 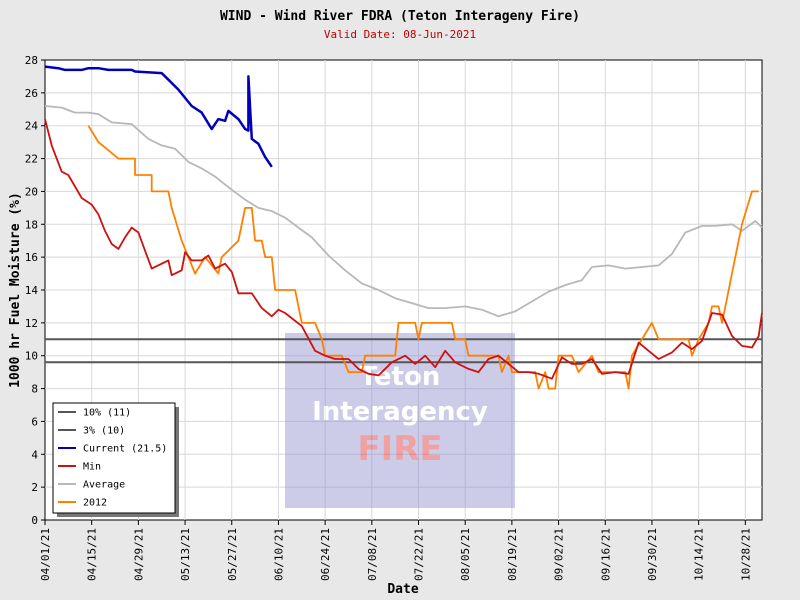 I want to click on legend-label: Min, so click(x=92, y=467).